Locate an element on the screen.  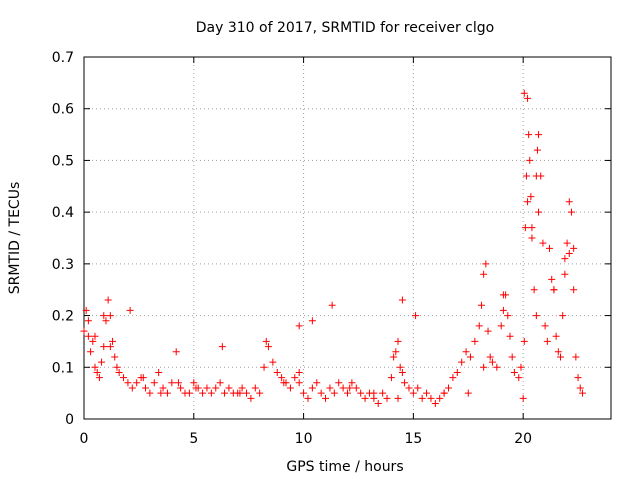
x-tick-label: 5 is located at coordinates (193, 439).